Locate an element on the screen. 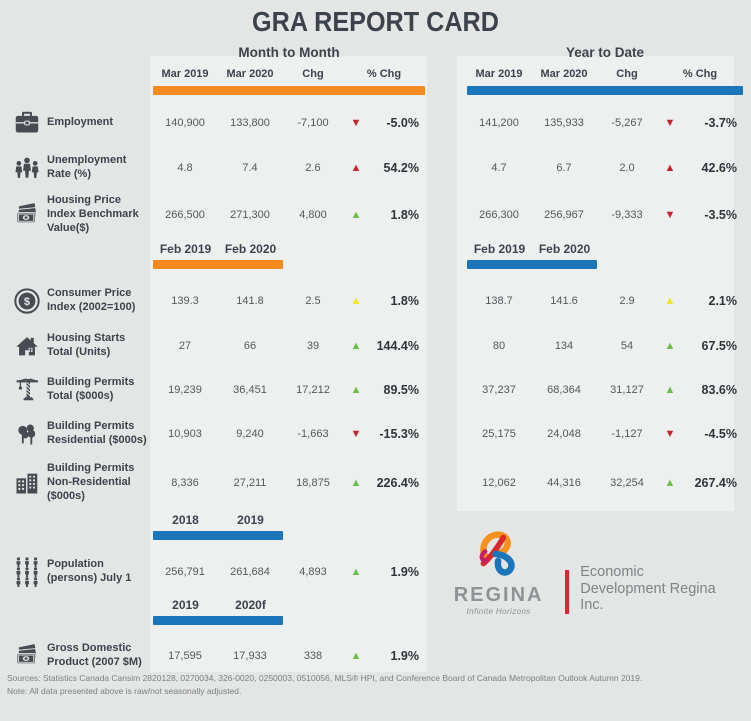  crowd-icon is located at coordinates (27, 572).